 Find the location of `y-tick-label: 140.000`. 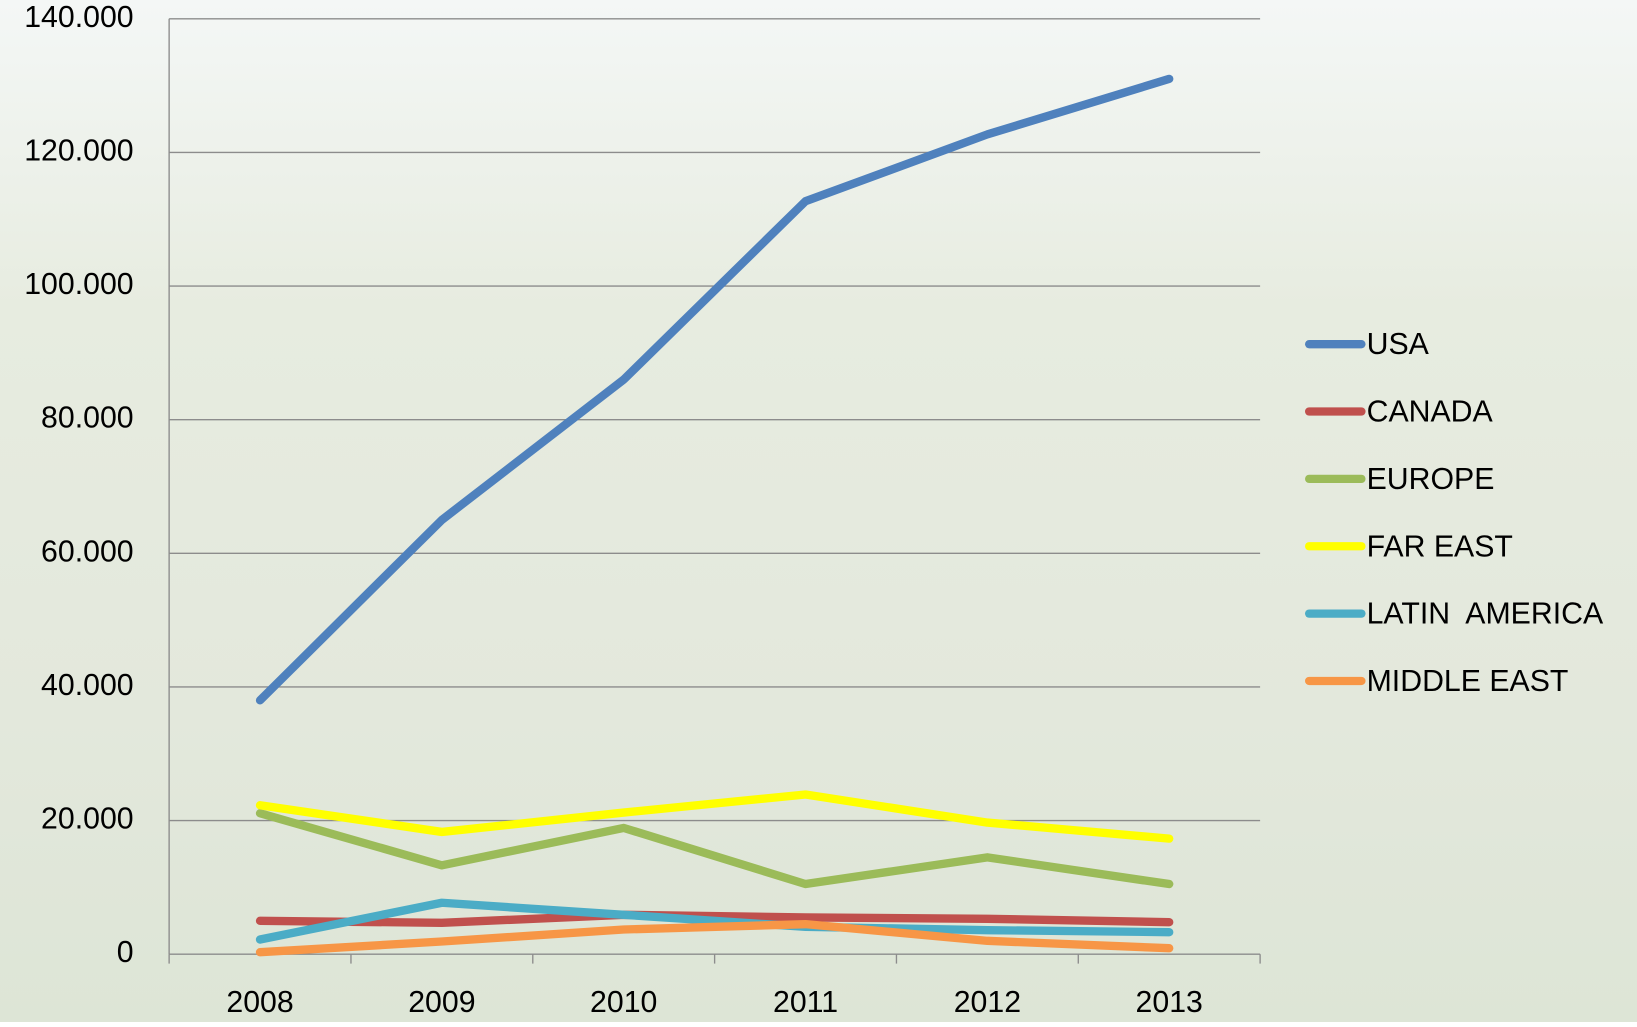

y-tick-label: 140.000 is located at coordinates (78, 17).